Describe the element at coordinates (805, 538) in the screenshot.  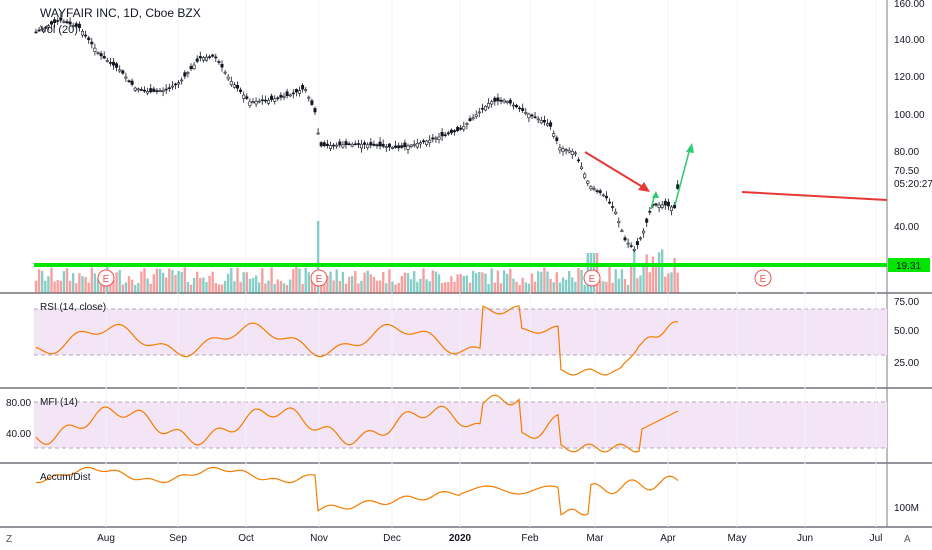
I see `time-tick: Jun` at that location.